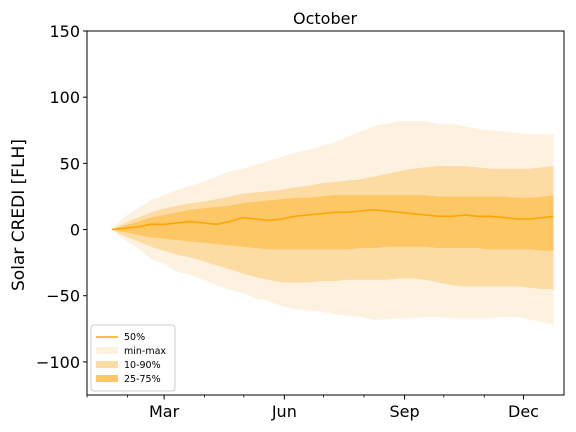  What do you see at coordinates (164, 411) in the screenshot?
I see `x-tick-label: Mar` at bounding box center [164, 411].